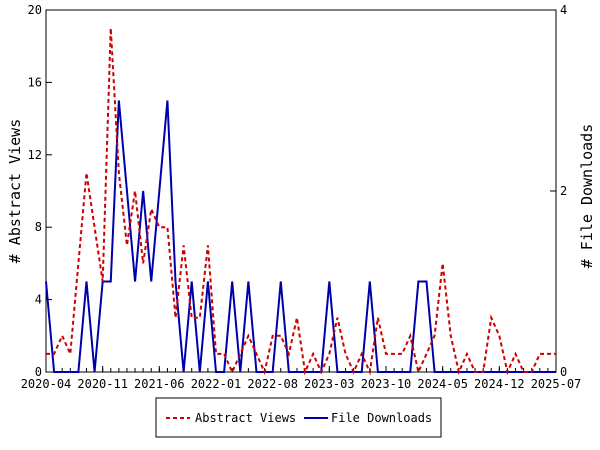 The image size is (600, 450). Describe the element at coordinates (381, 418) in the screenshot. I see `legend-label-file-downloads: File Downloads` at that location.